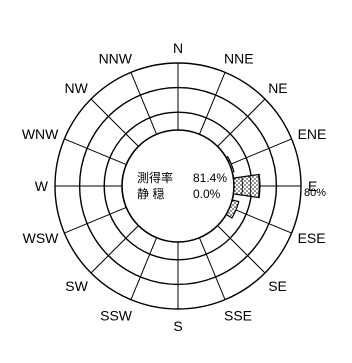  I want to click on spoke-ene, so click(260, 152).